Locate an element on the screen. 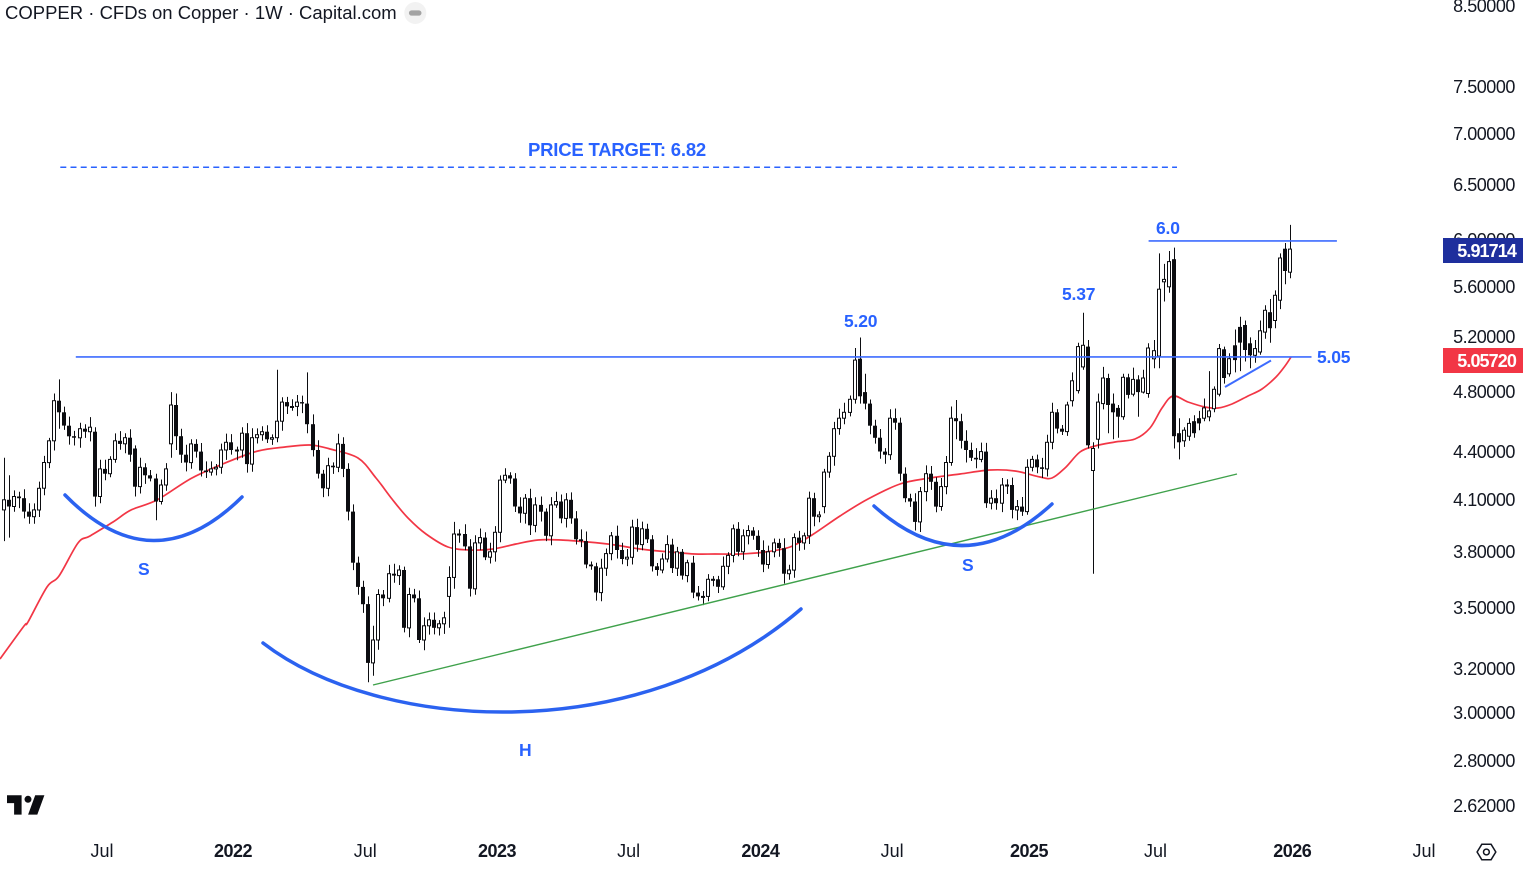 The image size is (1526, 872). svg-text: 3.80000 is located at coordinates (1484, 552).